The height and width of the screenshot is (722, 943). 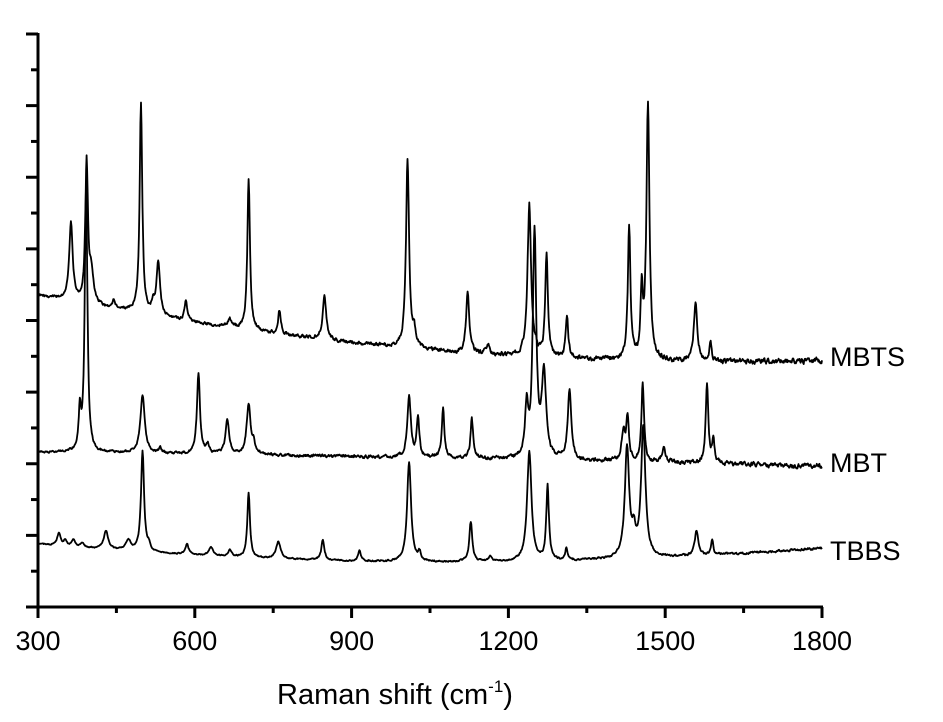 I want to click on x-tick-label: 900, so click(x=351, y=641).